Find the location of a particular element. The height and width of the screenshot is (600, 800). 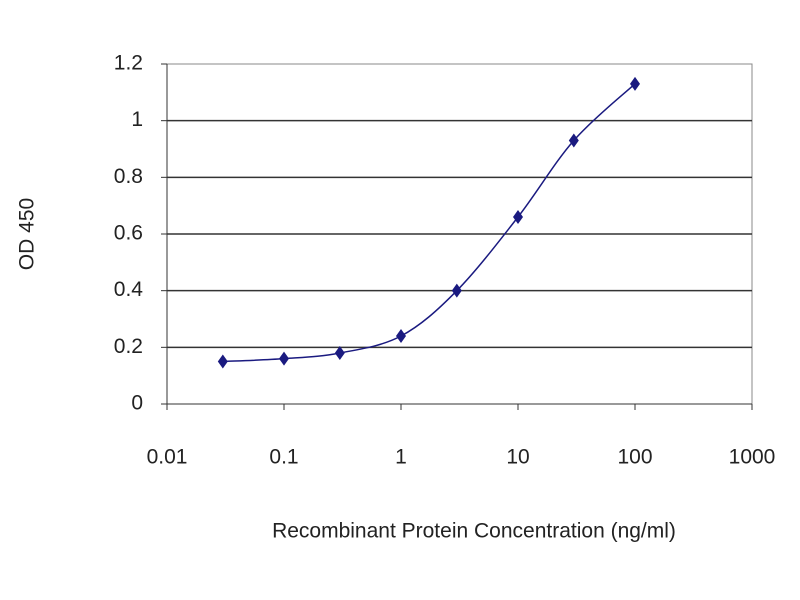

y-tick-label: 0 is located at coordinates (137, 403).